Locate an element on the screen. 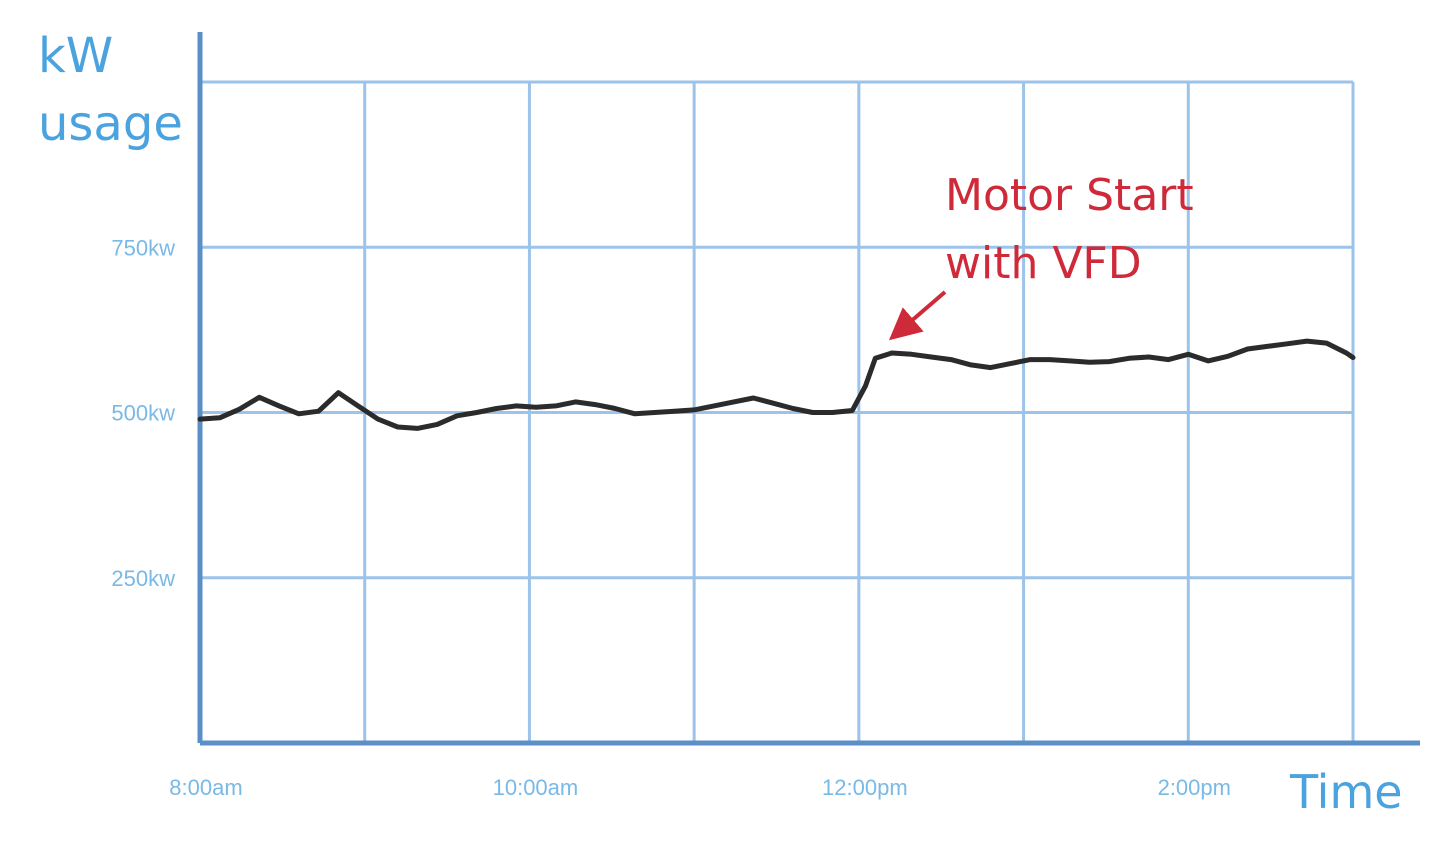 Image resolution: width=1440 pixels, height=860 pixels. y-axis-label-line-1: kW is located at coordinates (75, 56).